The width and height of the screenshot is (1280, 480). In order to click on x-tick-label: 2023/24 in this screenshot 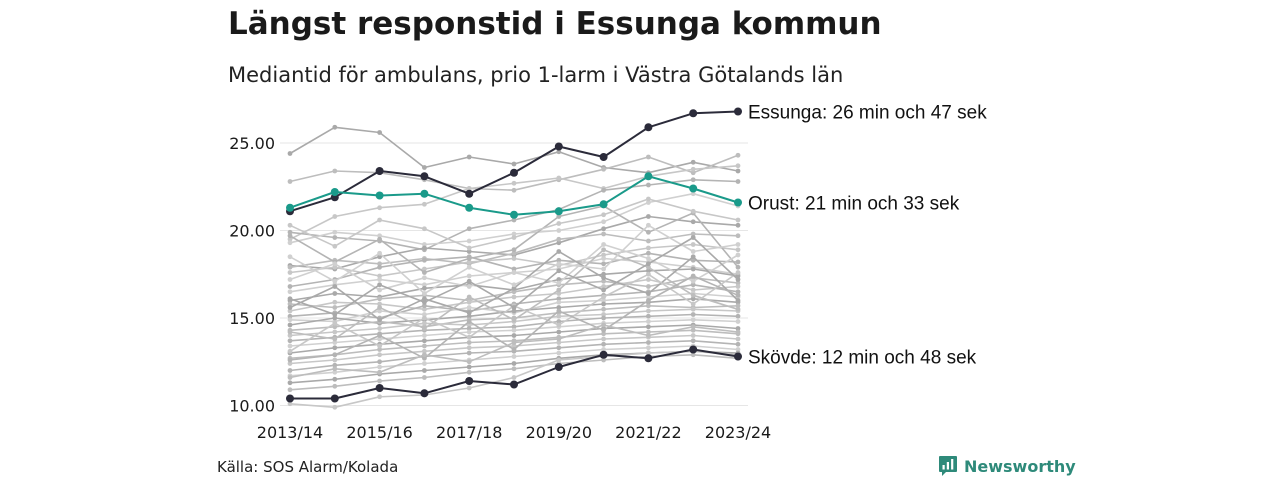, I will do `click(738, 432)`.